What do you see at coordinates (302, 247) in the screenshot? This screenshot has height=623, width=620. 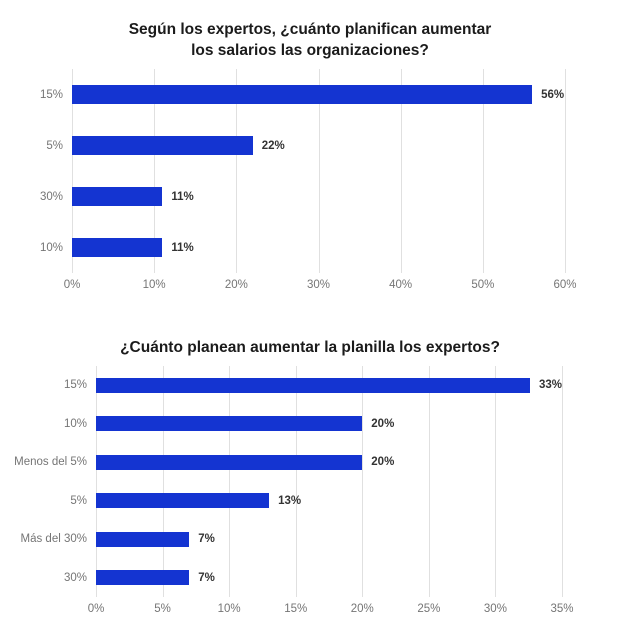 I see `bar-row: 10% 11%` at bounding box center [302, 247].